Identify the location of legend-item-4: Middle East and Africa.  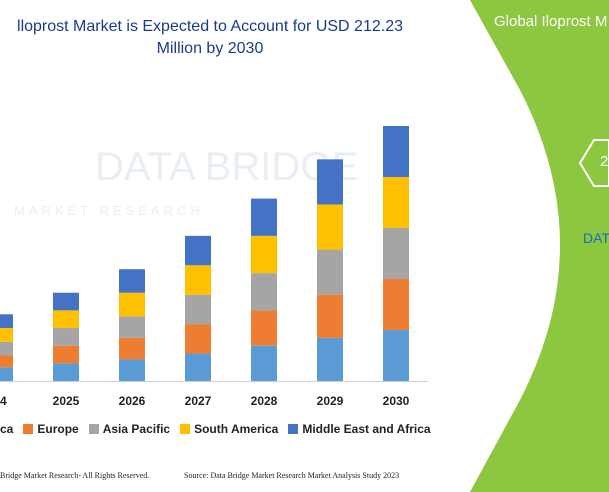
(359, 429).